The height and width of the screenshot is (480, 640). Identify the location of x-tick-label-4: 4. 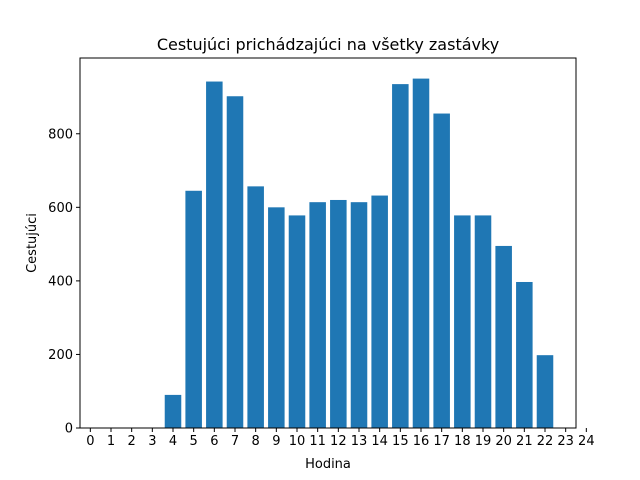
(173, 441).